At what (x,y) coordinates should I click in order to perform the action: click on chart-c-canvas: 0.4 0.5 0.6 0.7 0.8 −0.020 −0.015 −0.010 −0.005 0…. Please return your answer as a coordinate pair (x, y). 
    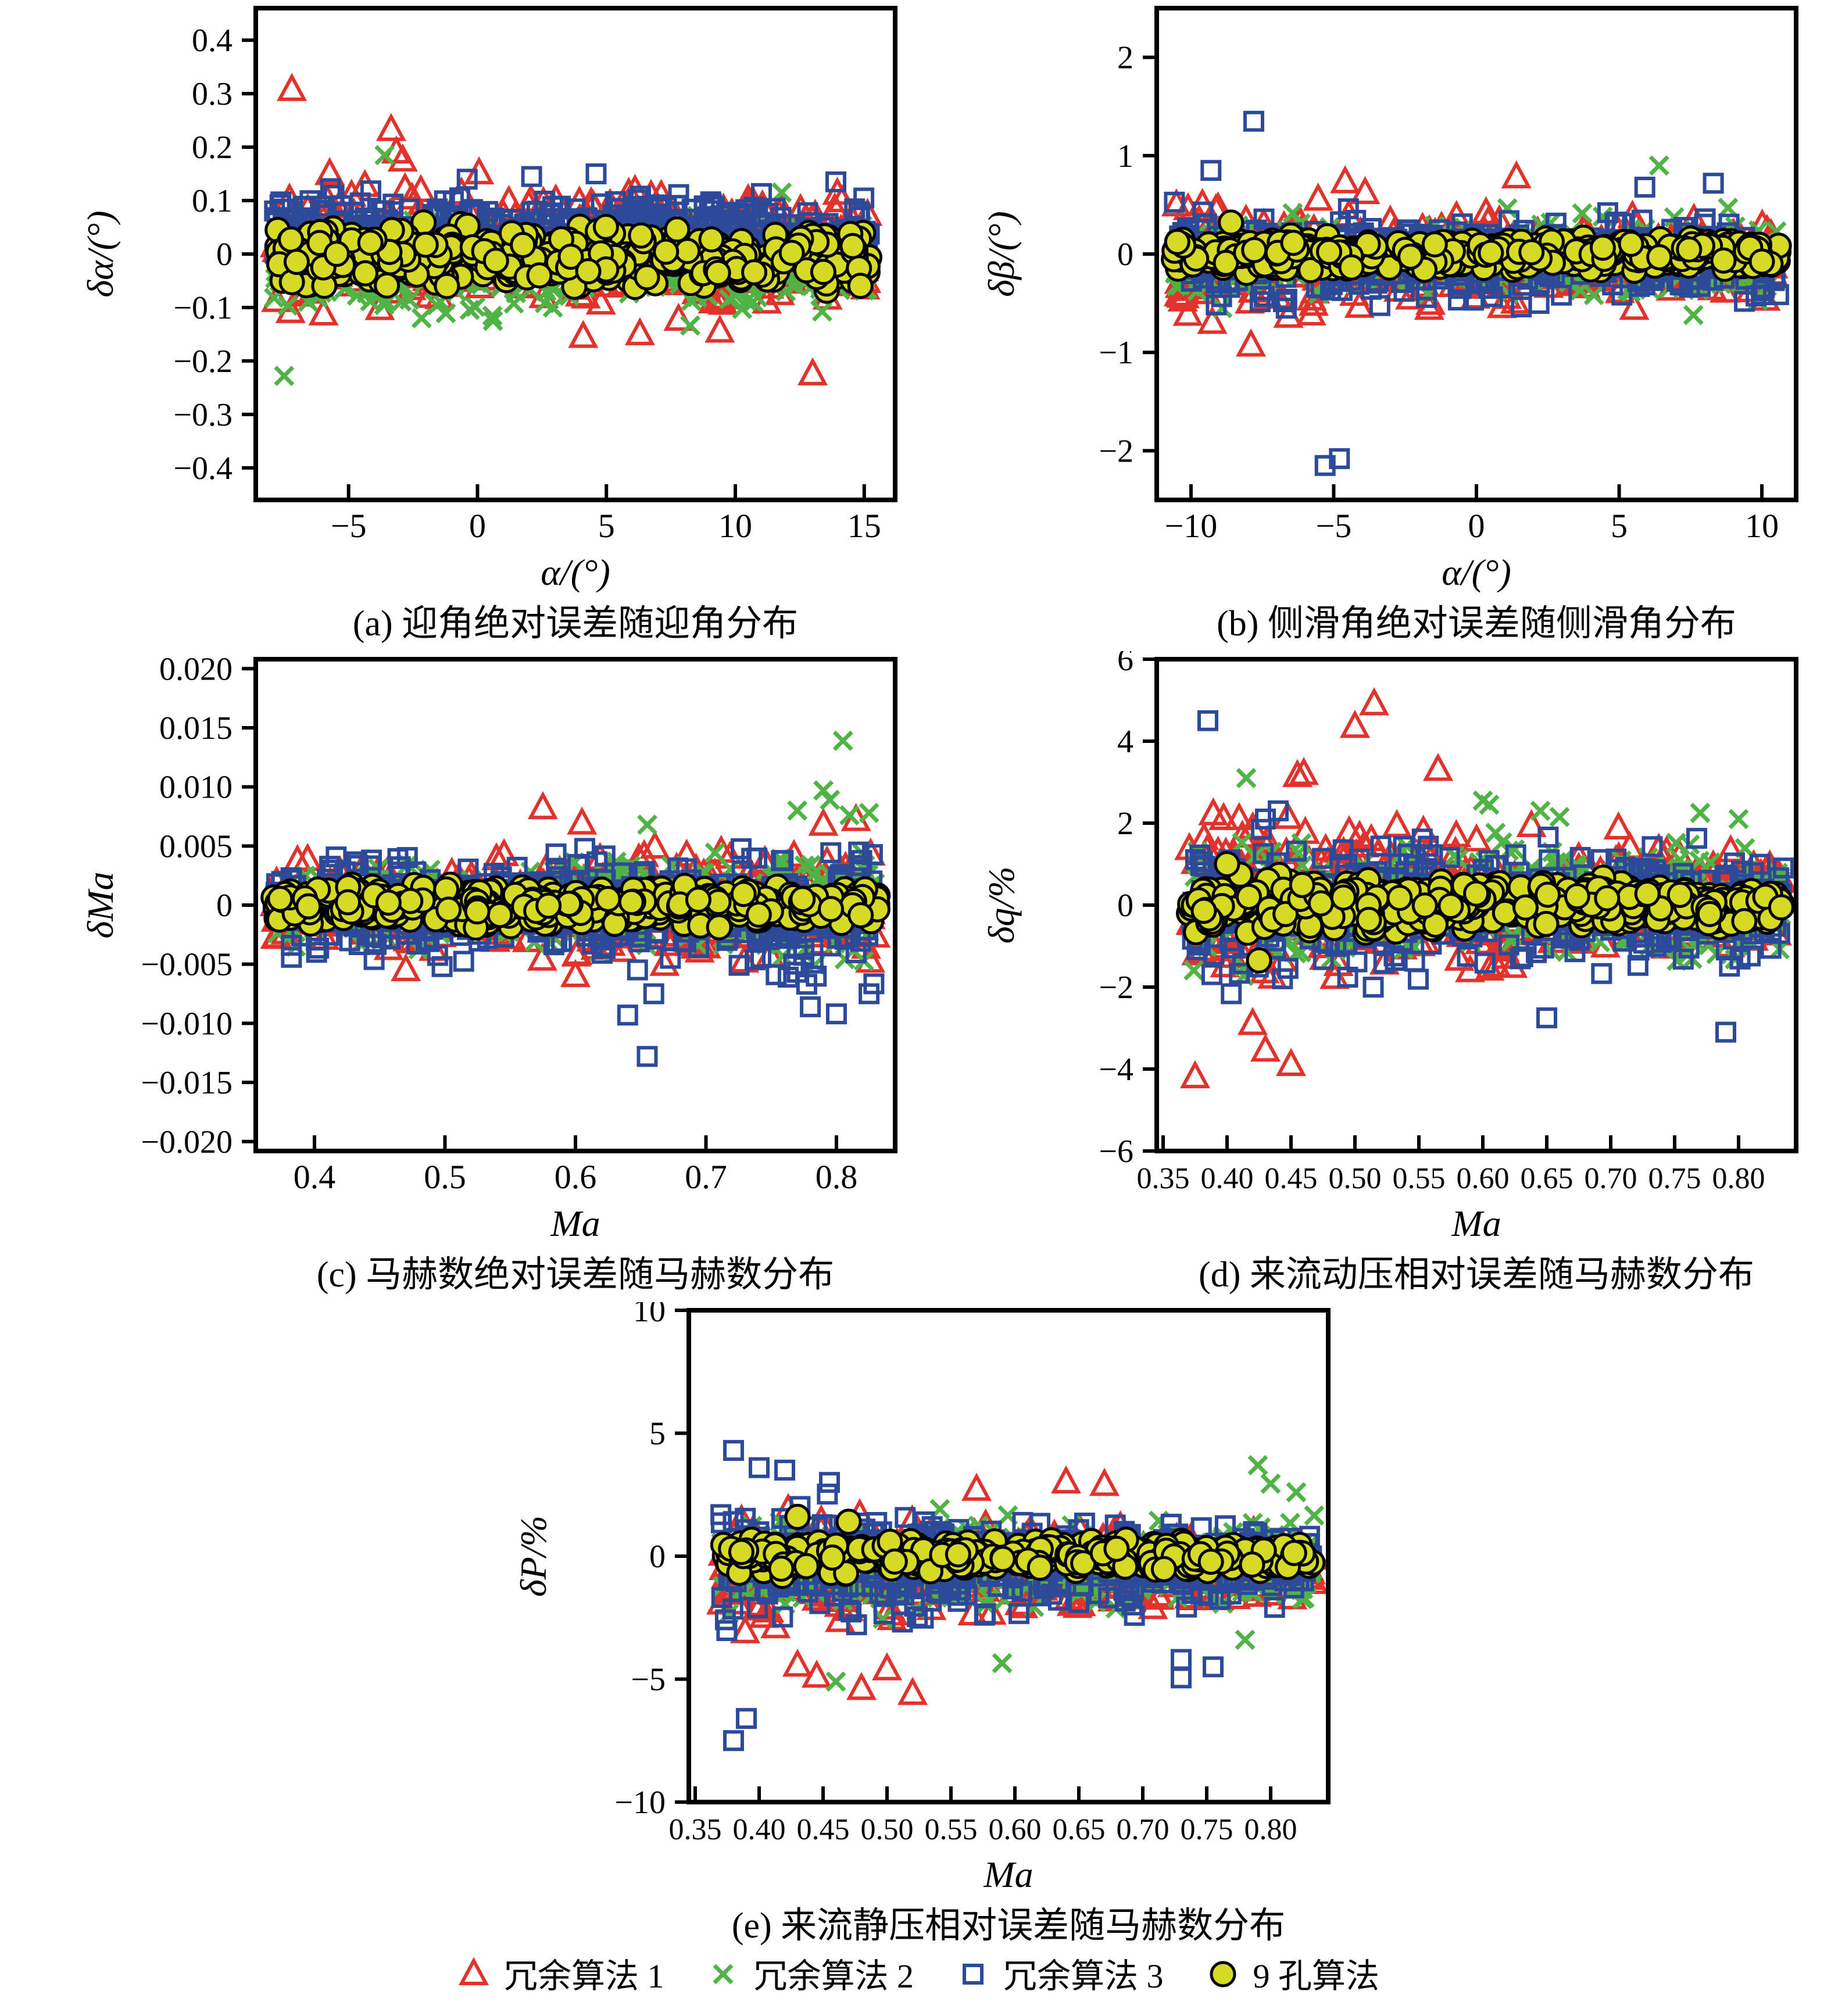
    Looking at the image, I should click on (488, 948).